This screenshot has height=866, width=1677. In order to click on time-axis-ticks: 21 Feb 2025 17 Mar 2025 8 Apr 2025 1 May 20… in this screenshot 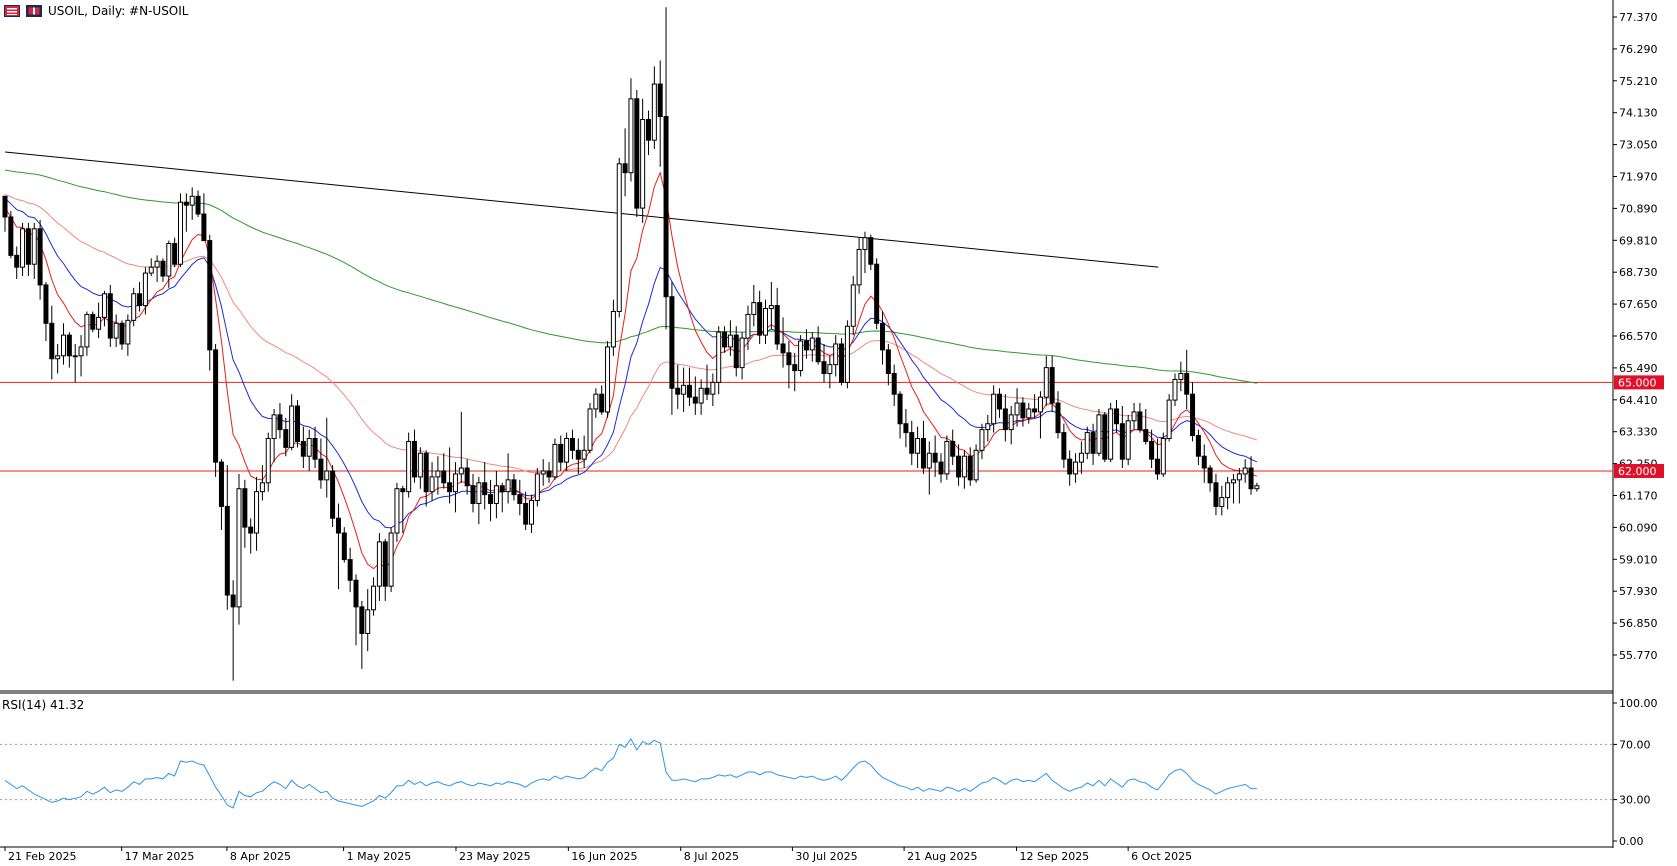, I will do `click(598, 855)`.